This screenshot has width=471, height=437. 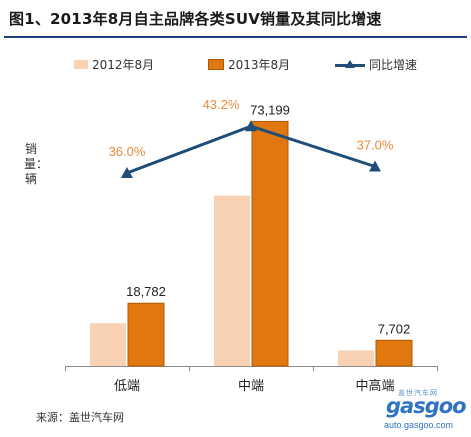 What do you see at coordinates (216, 64) in the screenshot?
I see `legend-swatch-2013` at bounding box center [216, 64].